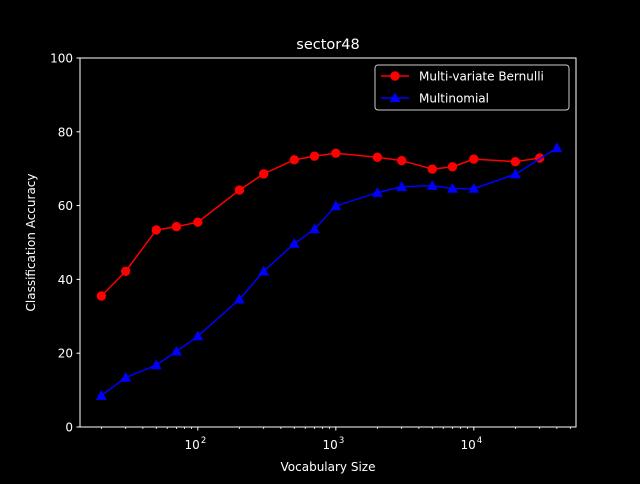 The image size is (640, 484). What do you see at coordinates (327, 45) in the screenshot?
I see `chart-title: sector48` at bounding box center [327, 45].